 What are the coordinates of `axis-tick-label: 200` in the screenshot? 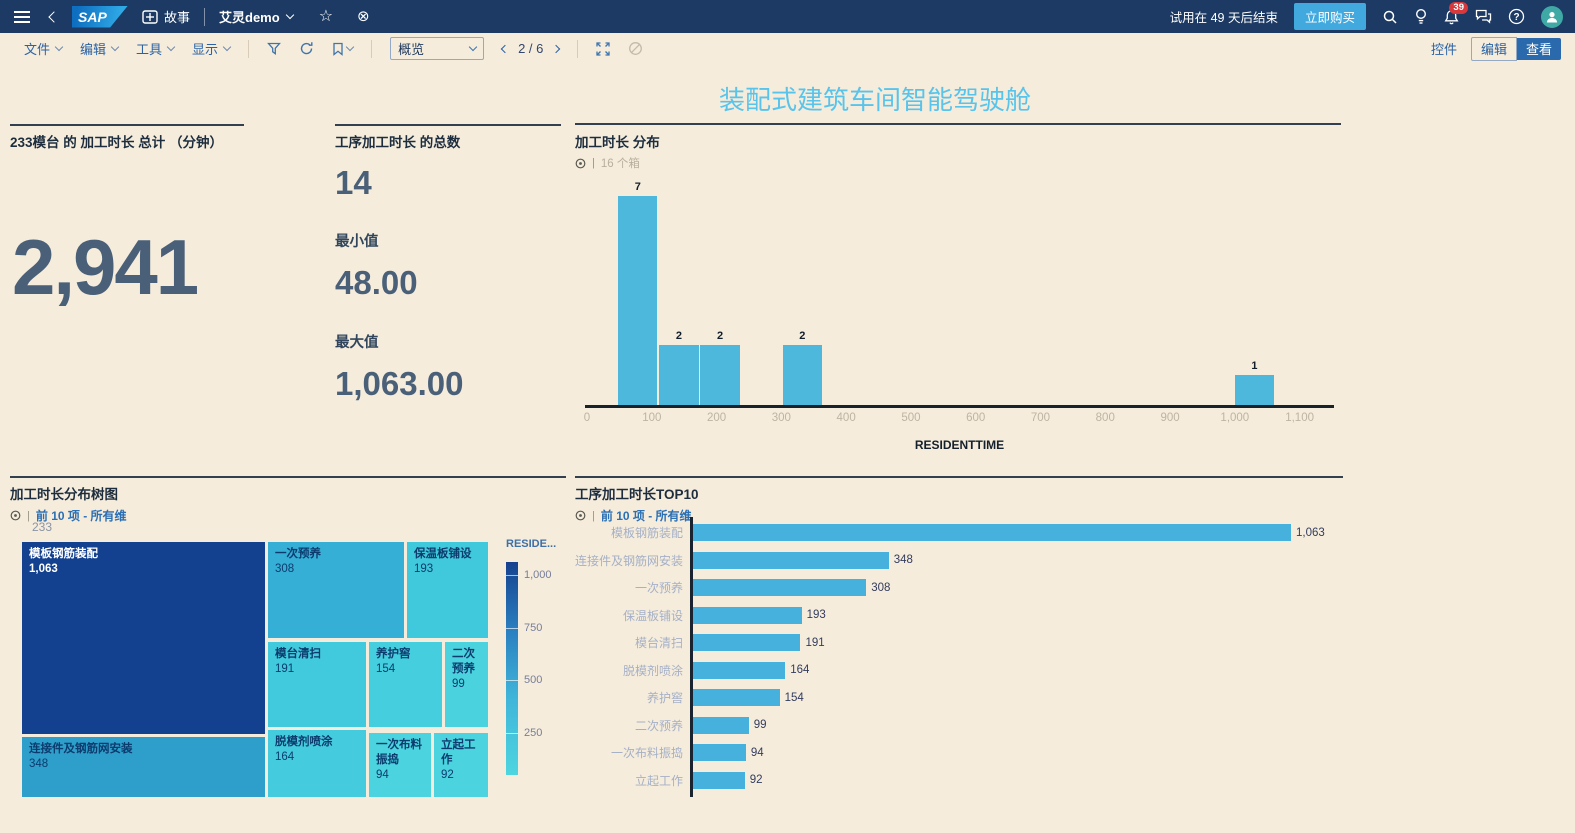 It's located at (716, 418).